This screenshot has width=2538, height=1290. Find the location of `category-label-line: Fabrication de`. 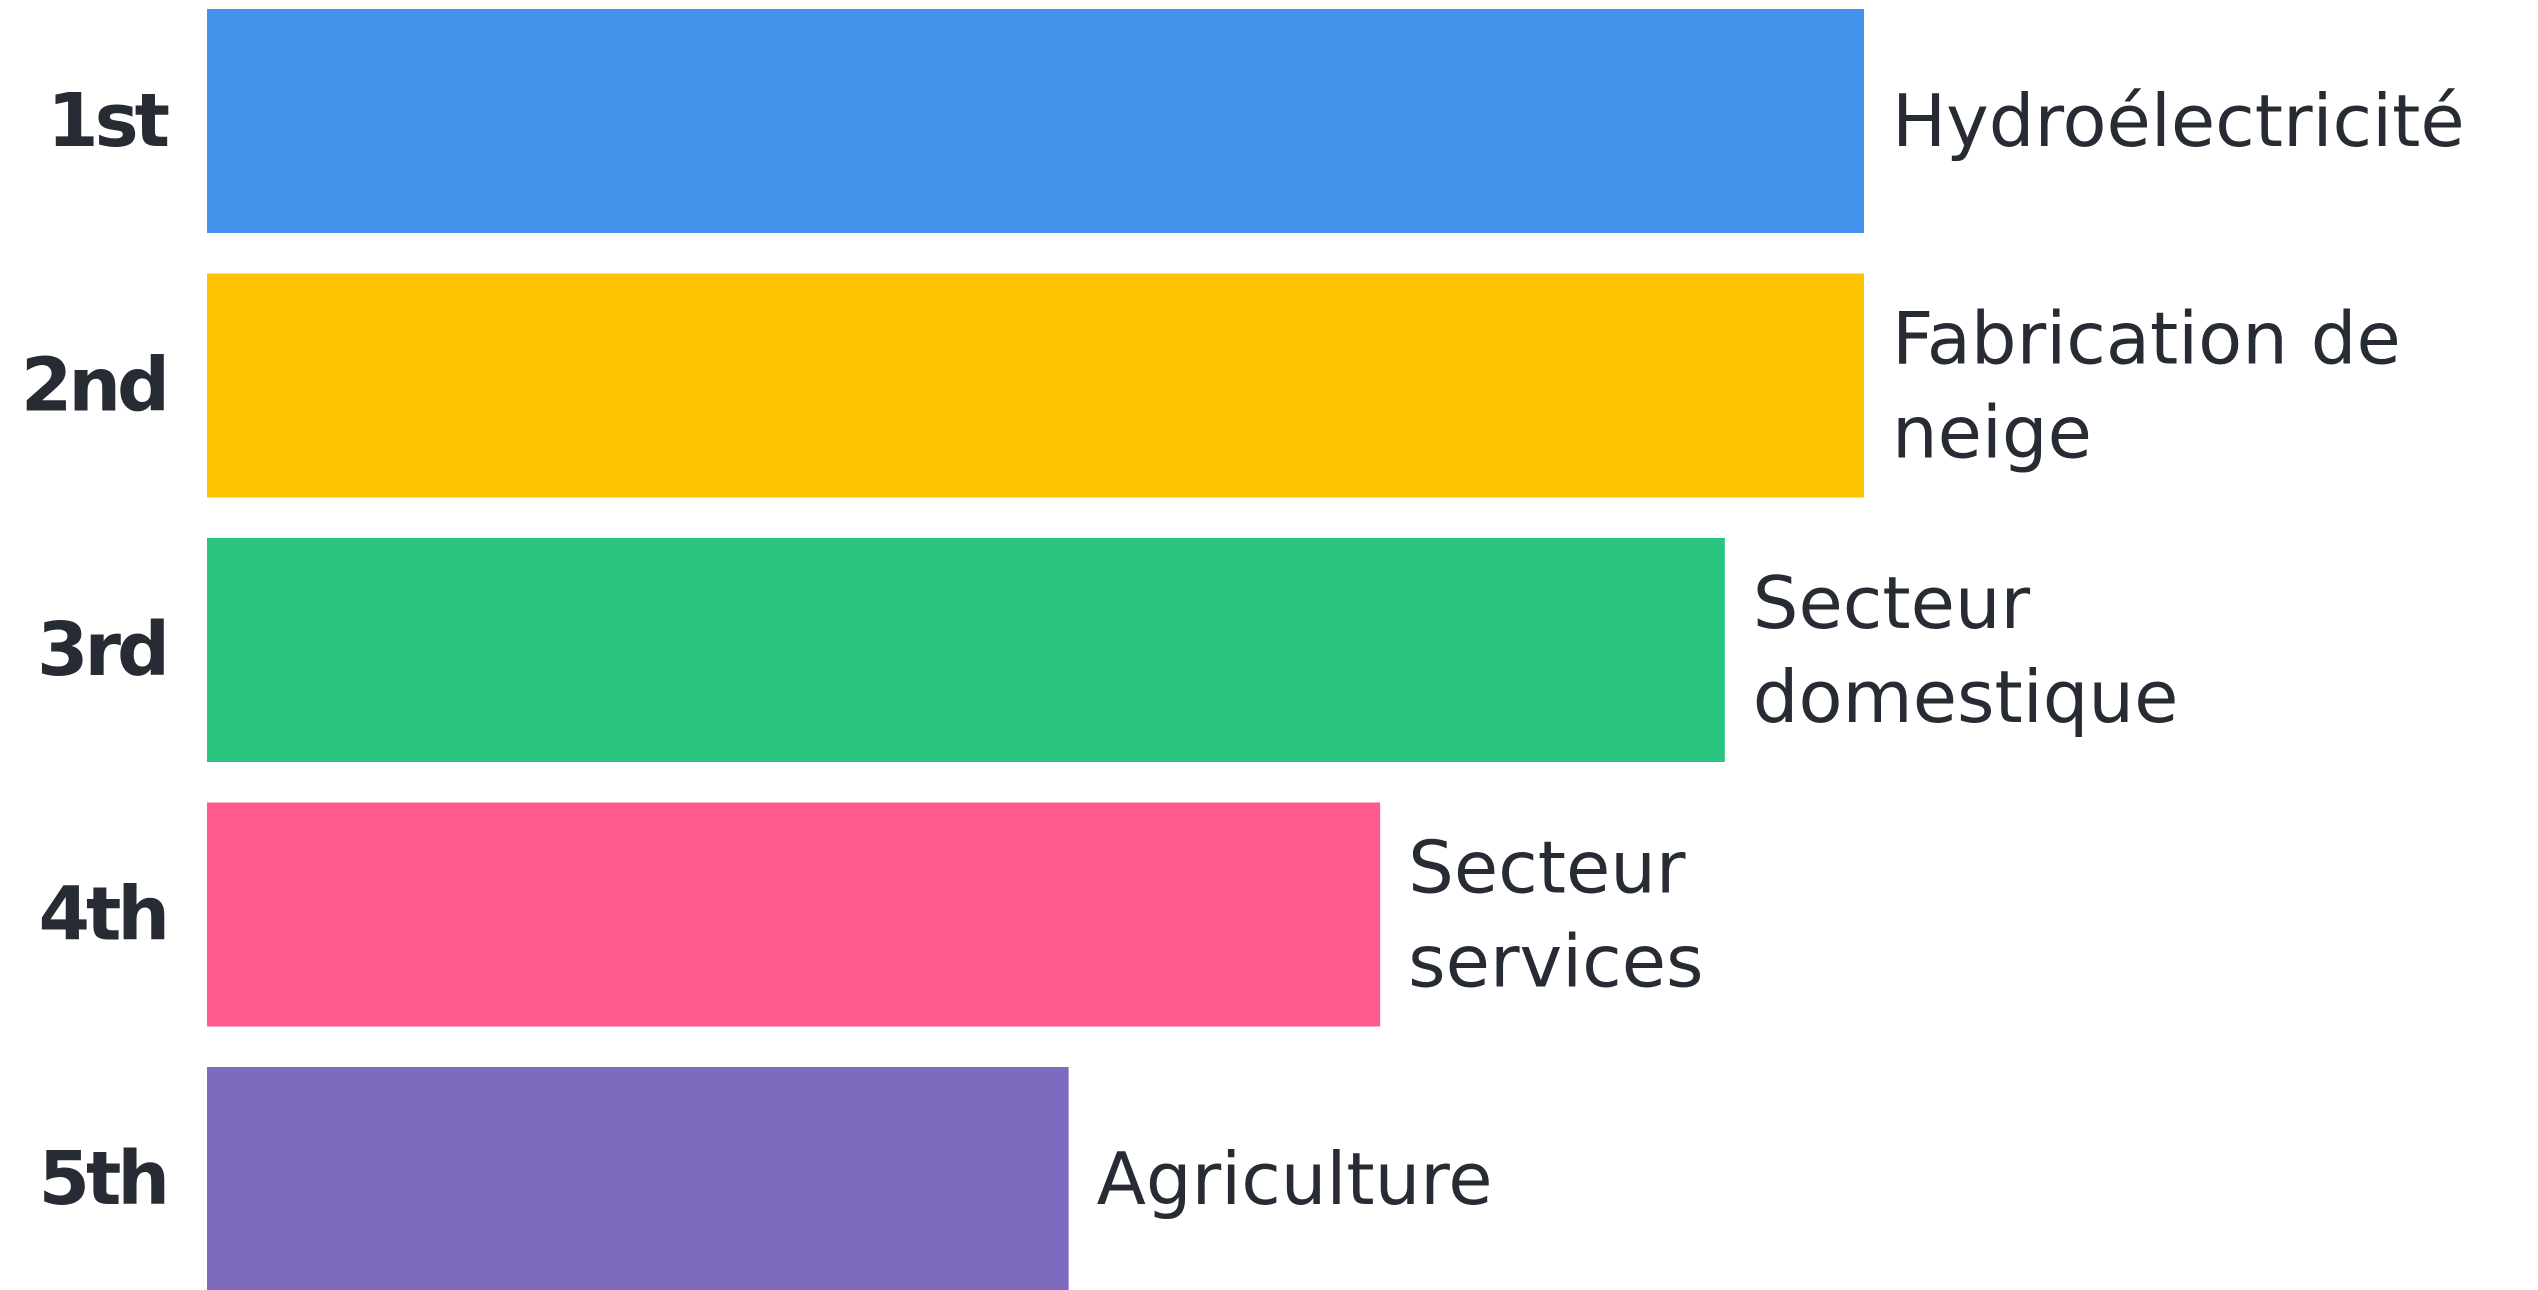

category-label-line: Fabrication de is located at coordinates (2146, 339).